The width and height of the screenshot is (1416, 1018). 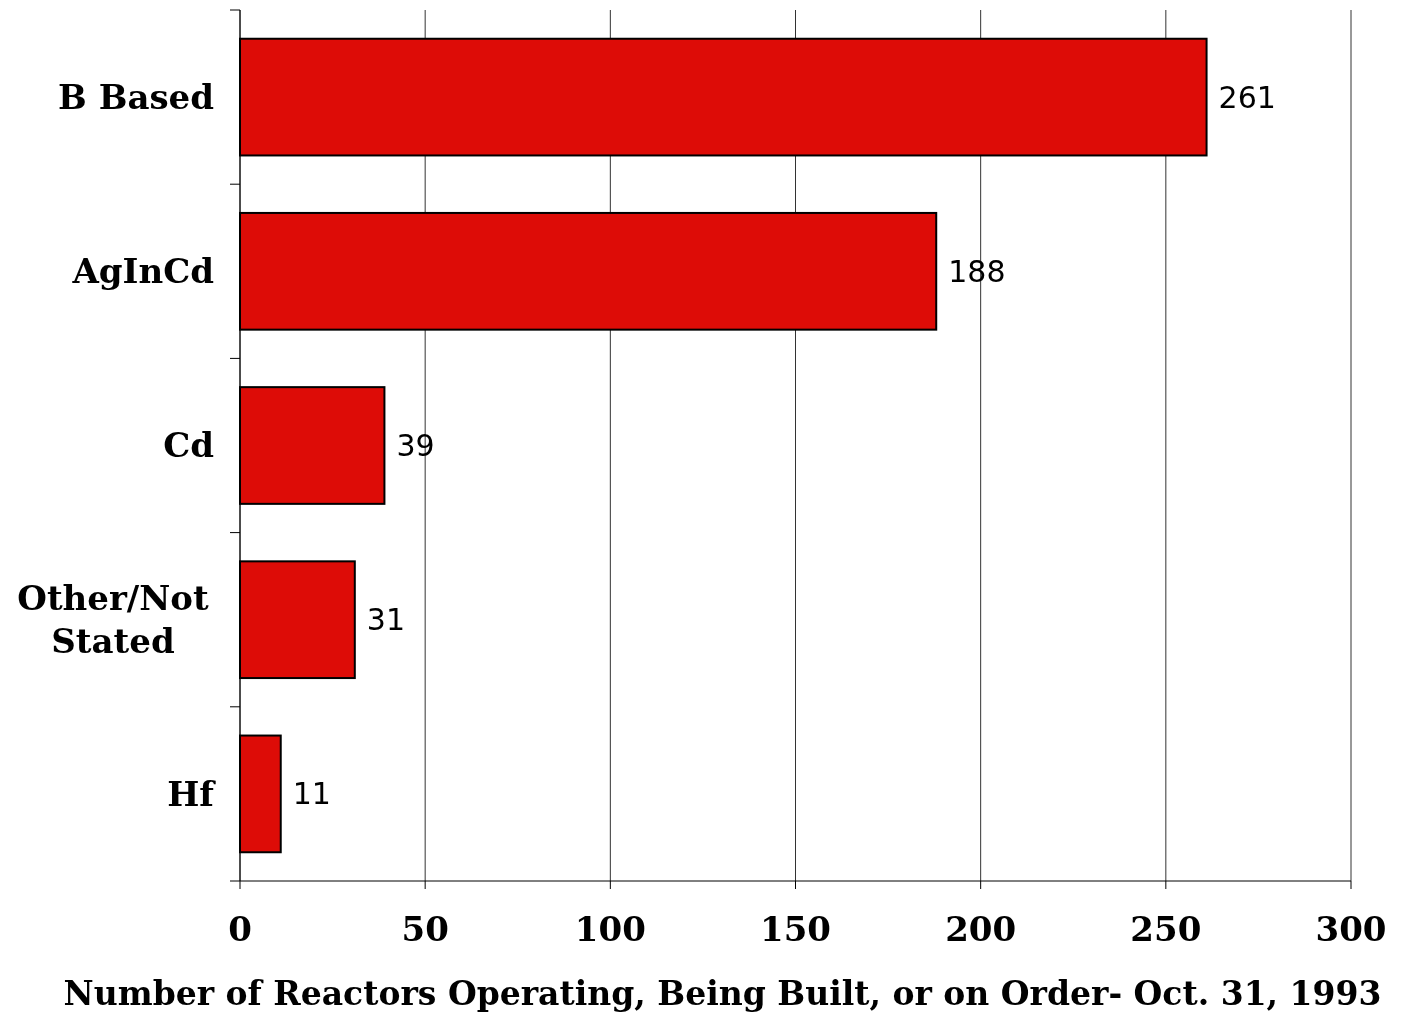 I want to click on x-tick-label: 50, so click(x=425, y=929).